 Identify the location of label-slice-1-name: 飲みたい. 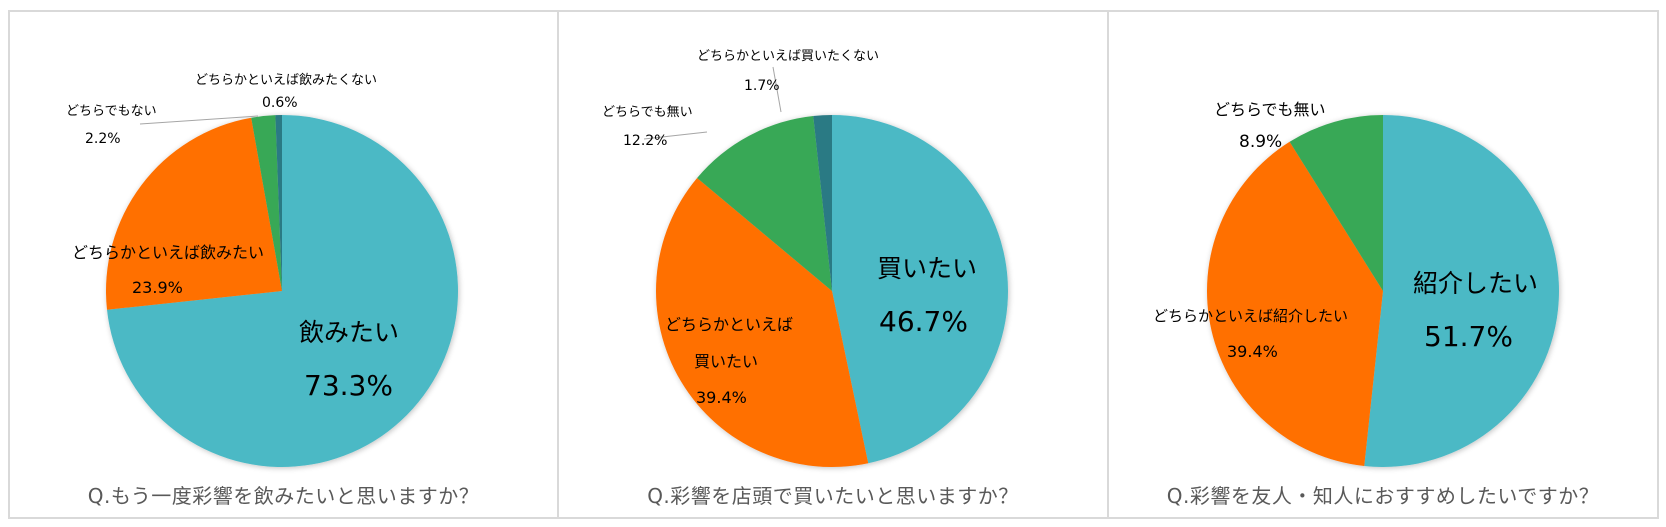
(349, 332).